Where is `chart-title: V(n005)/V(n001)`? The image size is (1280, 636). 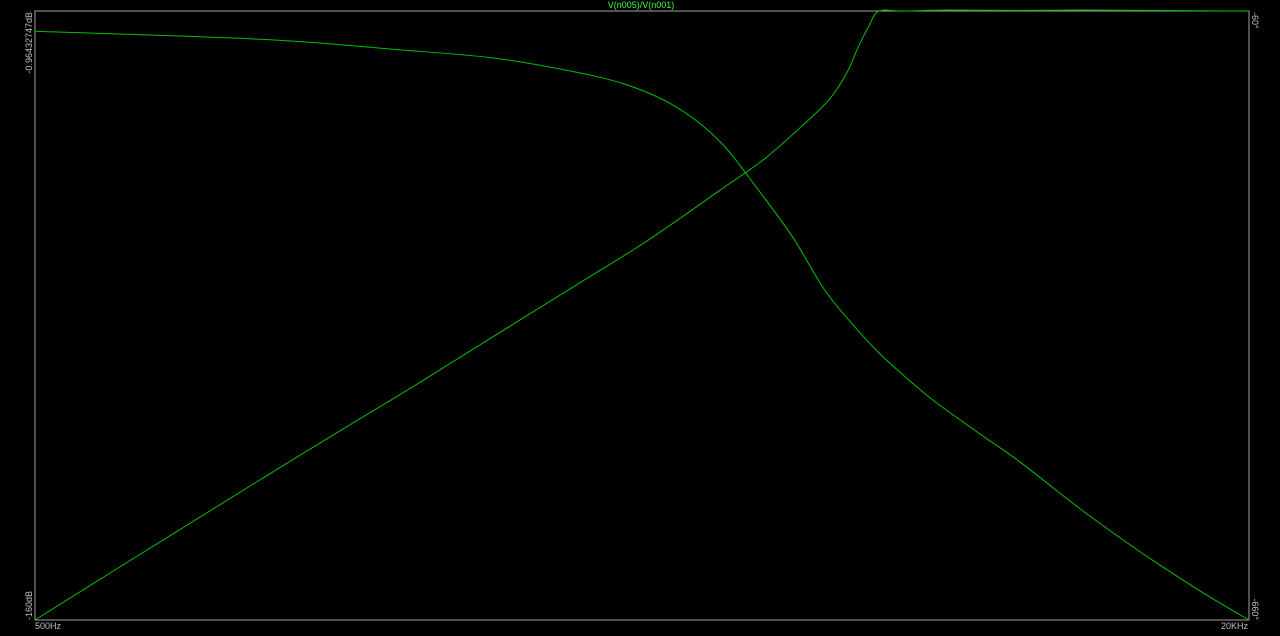
chart-title: V(n005)/V(n001) is located at coordinates (641, 5).